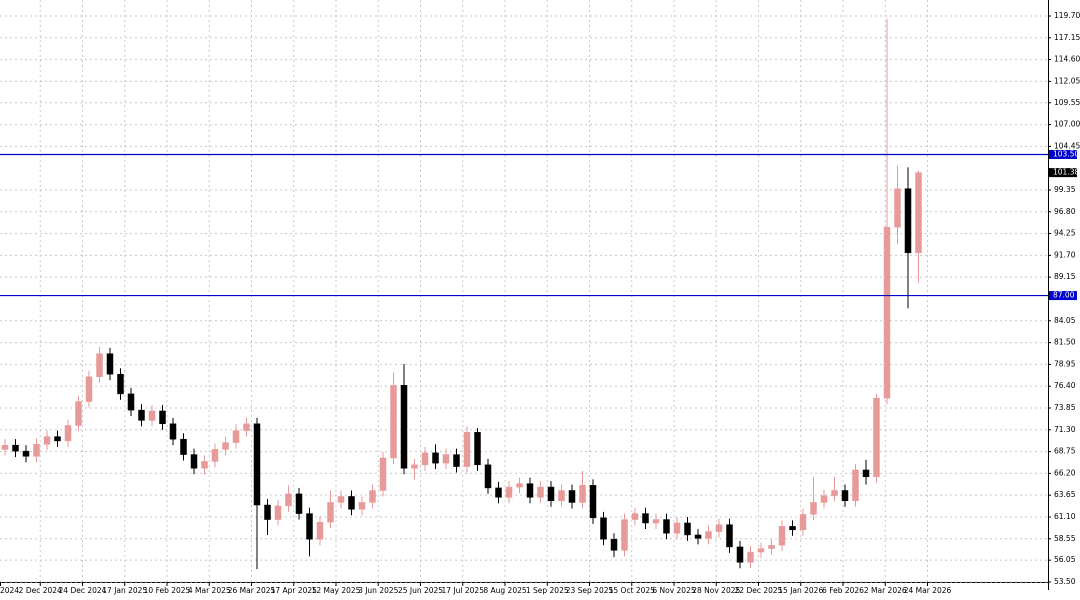 The image size is (1080, 600). What do you see at coordinates (1065, 581) in the screenshot?
I see `y-tick-label: 53.50` at bounding box center [1065, 581].